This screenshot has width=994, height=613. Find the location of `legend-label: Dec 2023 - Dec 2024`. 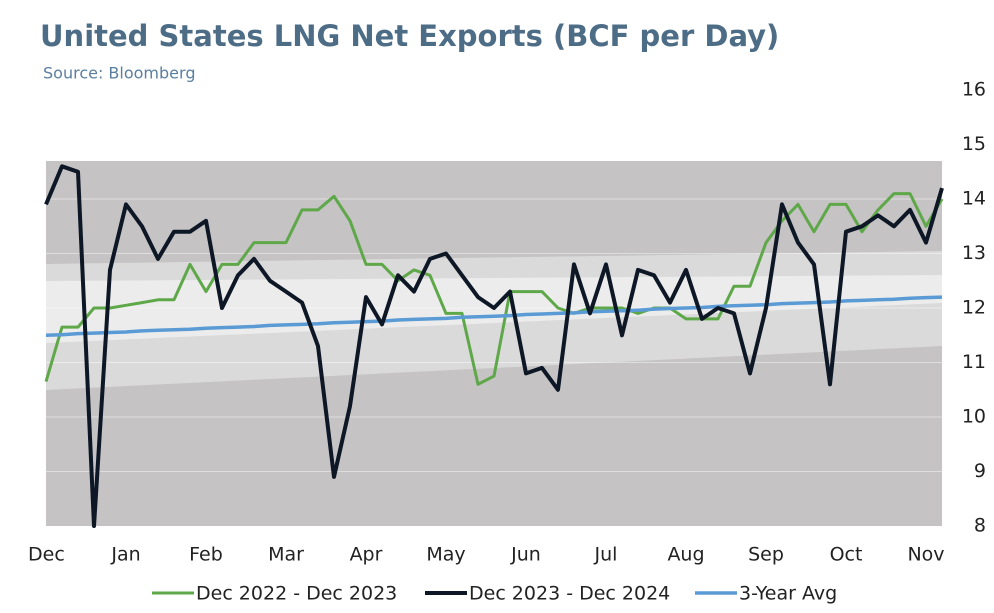

legend-label: Dec 2023 - Dec 2024 is located at coordinates (569, 594).